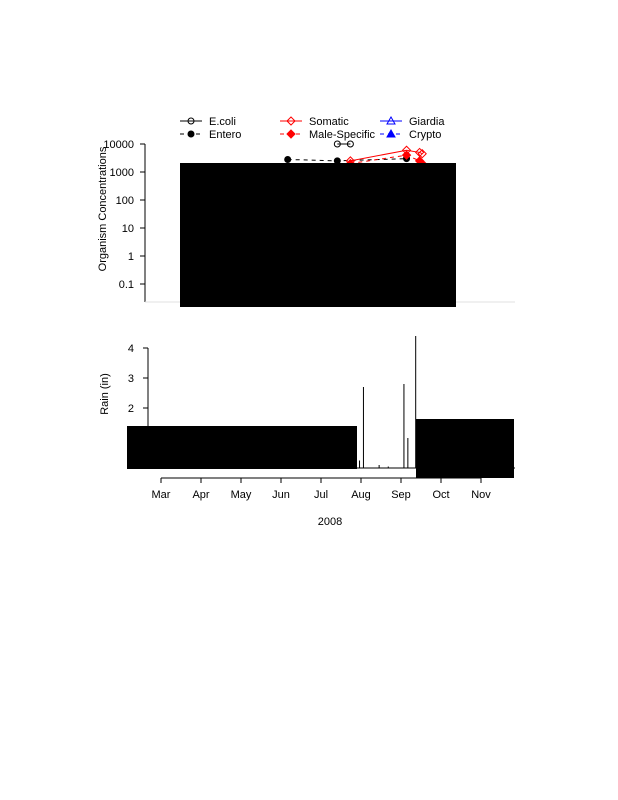  Describe the element at coordinates (321, 495) in the screenshot. I see `x-tick-label: Jul` at that location.